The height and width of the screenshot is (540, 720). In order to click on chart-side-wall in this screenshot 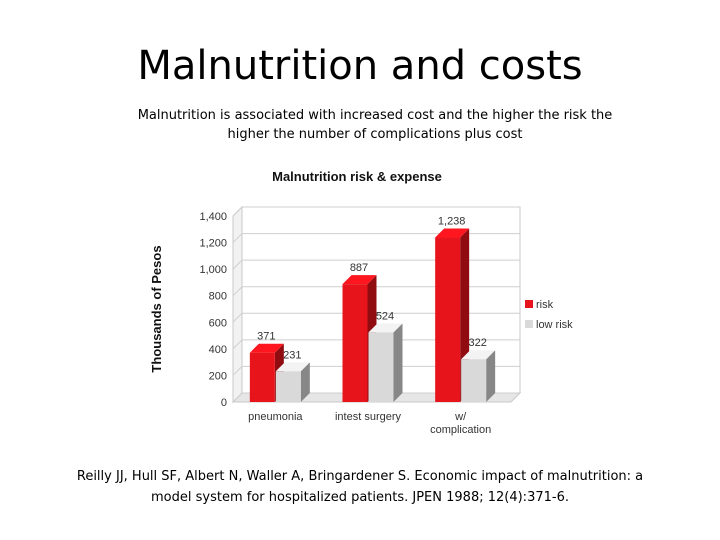, I will do `click(237, 304)`.